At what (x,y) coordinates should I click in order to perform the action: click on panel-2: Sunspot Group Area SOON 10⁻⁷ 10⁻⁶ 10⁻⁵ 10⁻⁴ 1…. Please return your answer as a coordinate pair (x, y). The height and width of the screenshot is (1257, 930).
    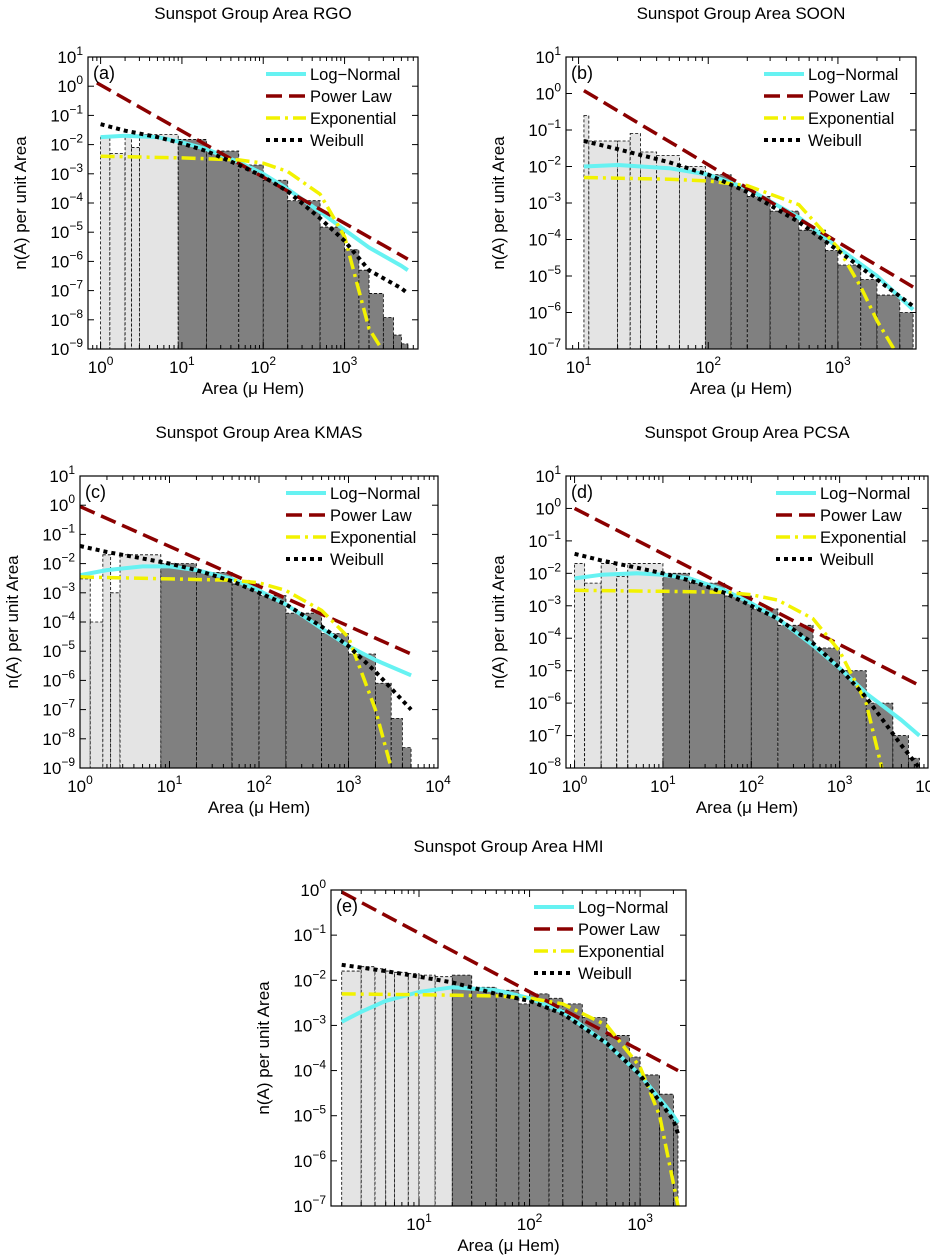
    Looking at the image, I should click on (703, 201).